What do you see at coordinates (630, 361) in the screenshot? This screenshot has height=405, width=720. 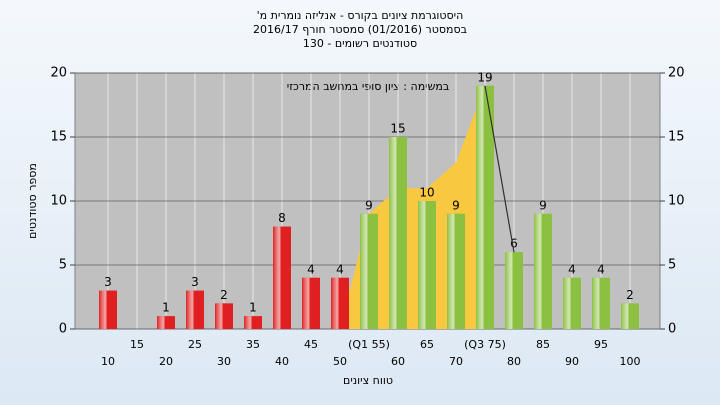 I see `x-tick-label: 100` at bounding box center [630, 361].